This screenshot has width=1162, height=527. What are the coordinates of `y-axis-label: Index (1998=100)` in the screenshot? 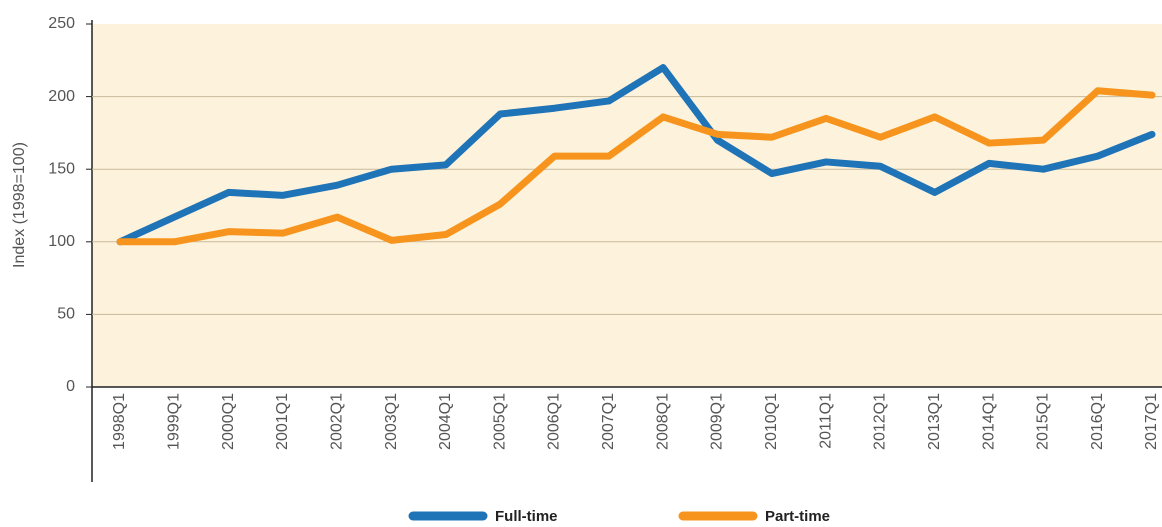 It's located at (19, 205).